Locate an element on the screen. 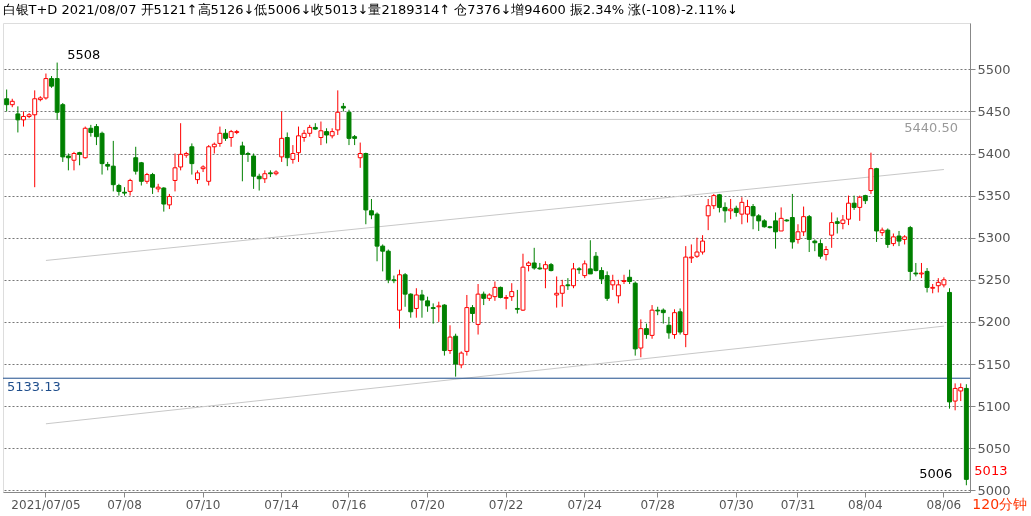 The image size is (1031, 516). y-tick-label: 5200 is located at coordinates (994, 322).